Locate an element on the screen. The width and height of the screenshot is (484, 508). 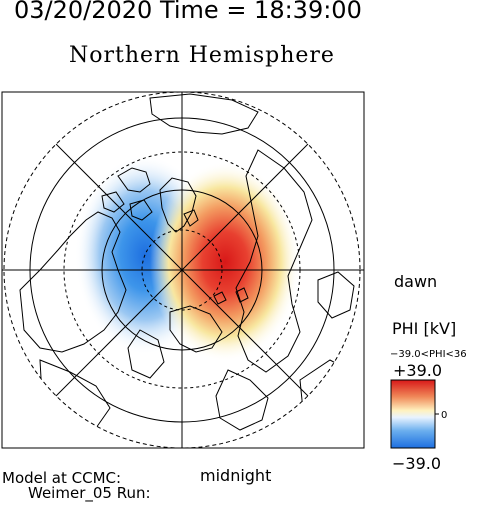
midnight-label: midnight is located at coordinates (235, 475).